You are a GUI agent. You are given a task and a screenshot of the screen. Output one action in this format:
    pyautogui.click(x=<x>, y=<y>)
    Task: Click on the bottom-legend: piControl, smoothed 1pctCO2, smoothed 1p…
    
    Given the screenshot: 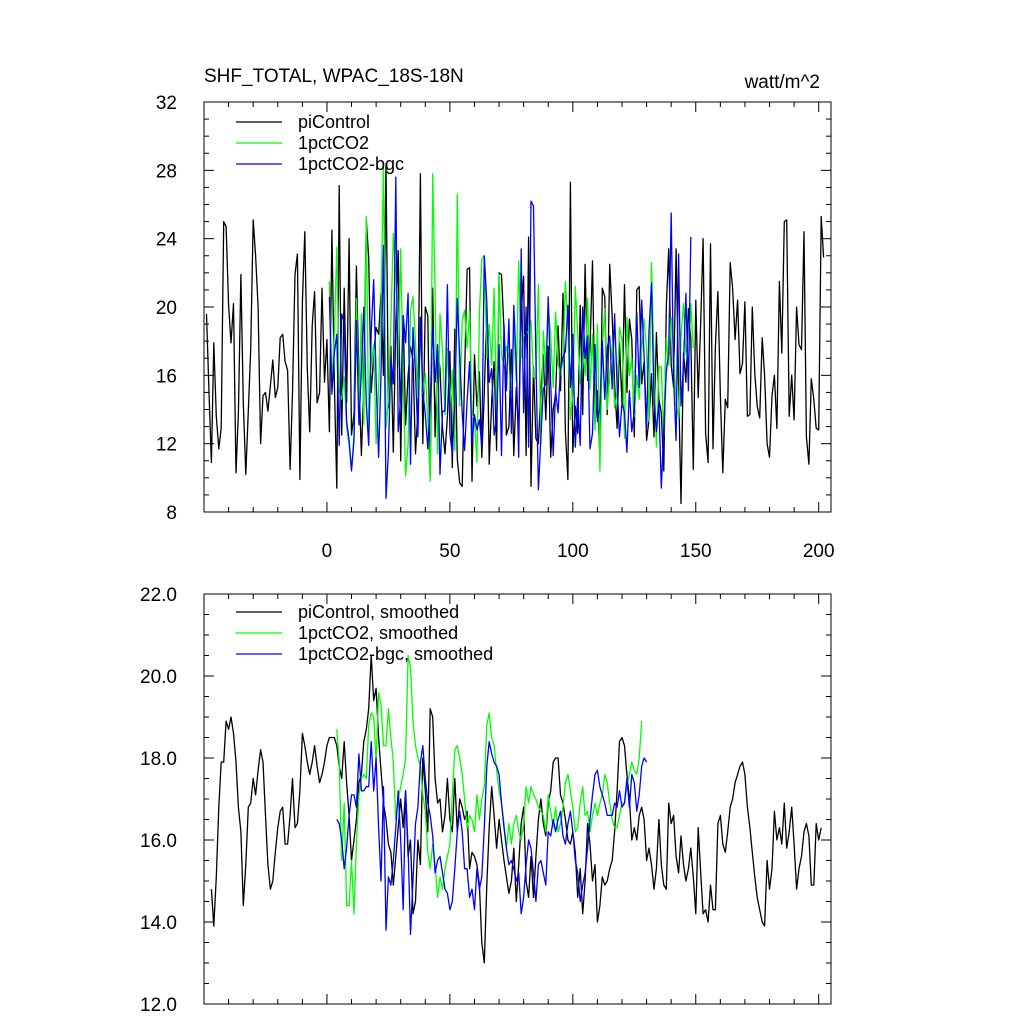 What is the action you would take?
    pyautogui.click(x=364, y=633)
    